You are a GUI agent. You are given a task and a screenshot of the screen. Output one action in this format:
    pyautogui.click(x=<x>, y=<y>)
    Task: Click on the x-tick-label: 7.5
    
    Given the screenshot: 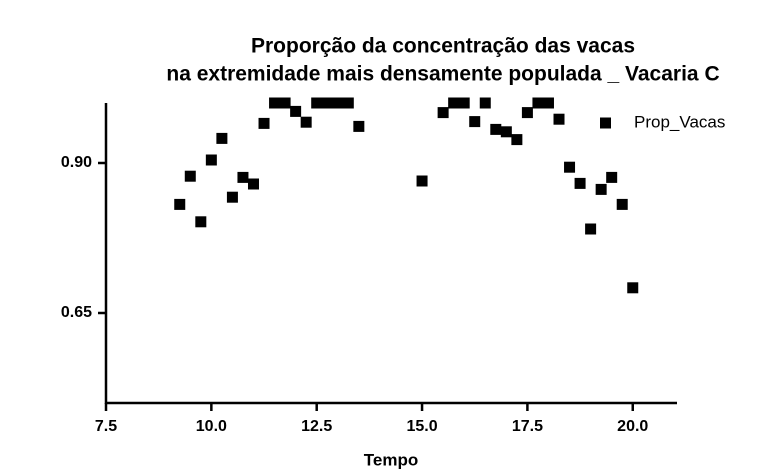 What is the action you would take?
    pyautogui.click(x=106, y=426)
    